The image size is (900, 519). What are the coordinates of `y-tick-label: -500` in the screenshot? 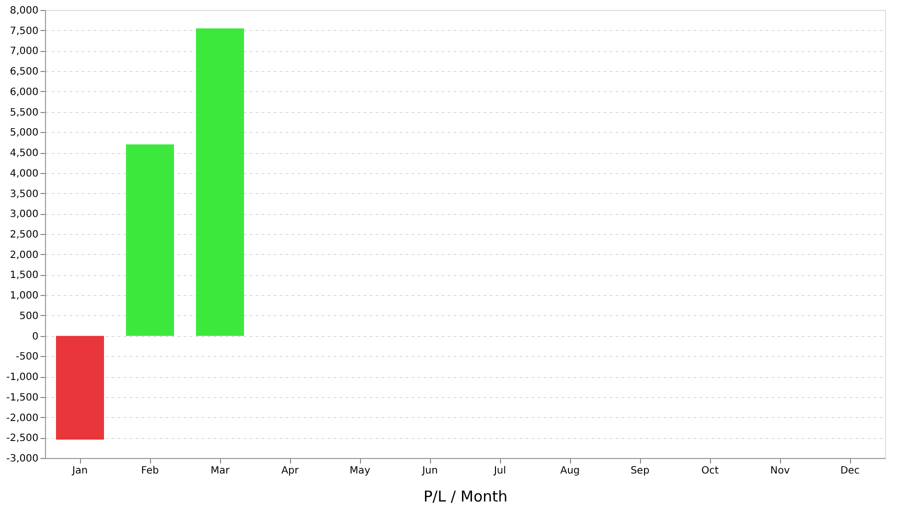 It's located at (27, 357).